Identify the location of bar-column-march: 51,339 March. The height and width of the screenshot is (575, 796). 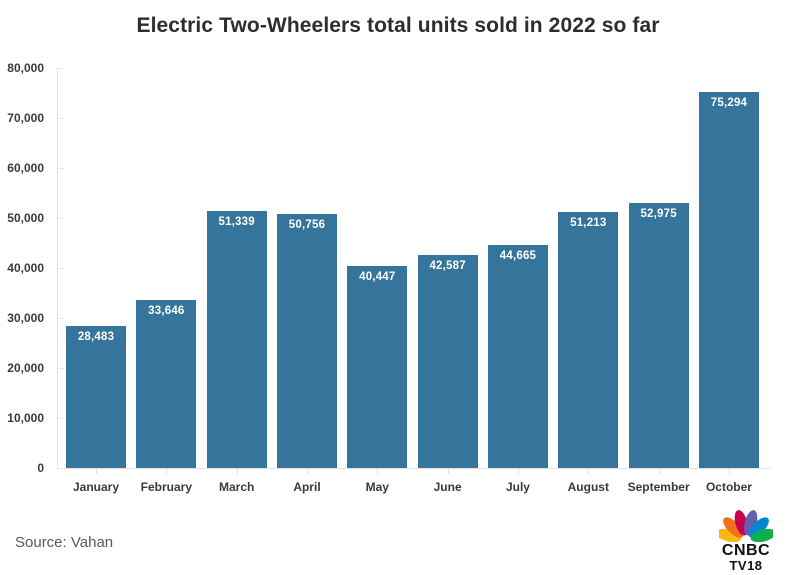
(236, 352).